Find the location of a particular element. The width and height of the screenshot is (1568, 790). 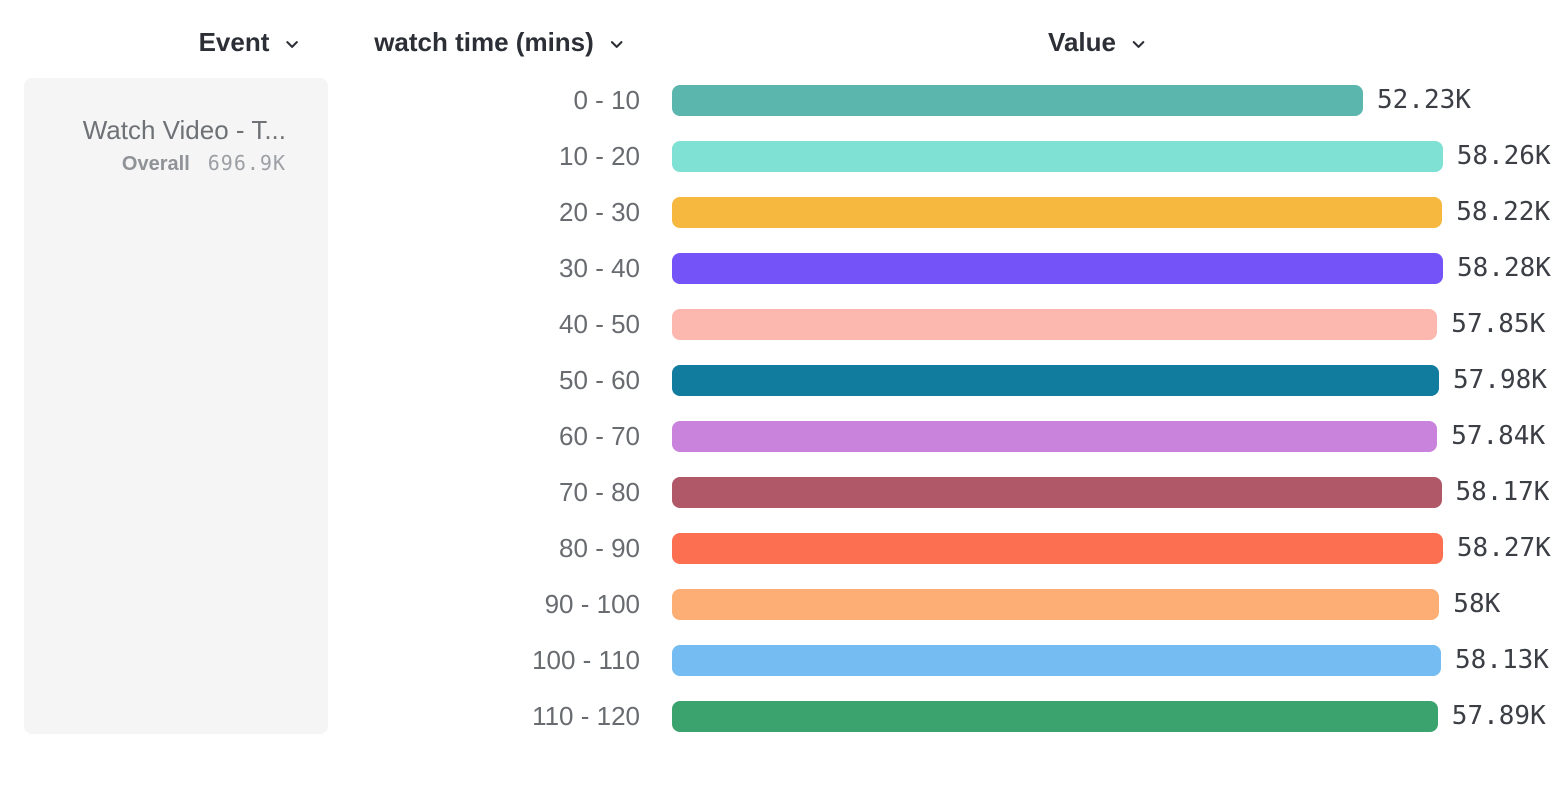

bar-value-label: 58.17K is located at coordinates (1502, 492).